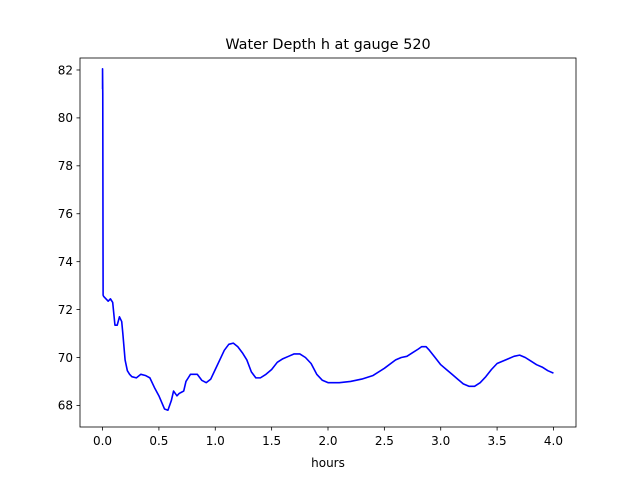  Describe the element at coordinates (553, 441) in the screenshot. I see `x-tick-label: 4.0` at that location.